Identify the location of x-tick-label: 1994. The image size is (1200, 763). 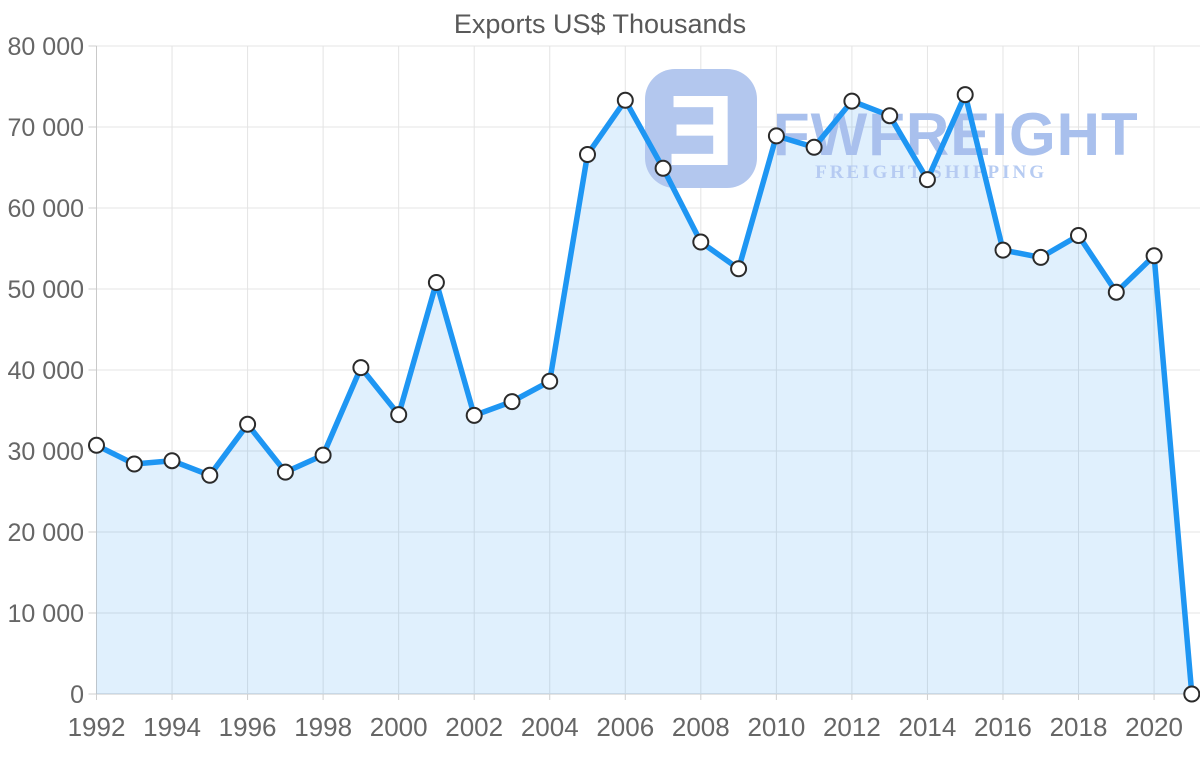
(172, 727).